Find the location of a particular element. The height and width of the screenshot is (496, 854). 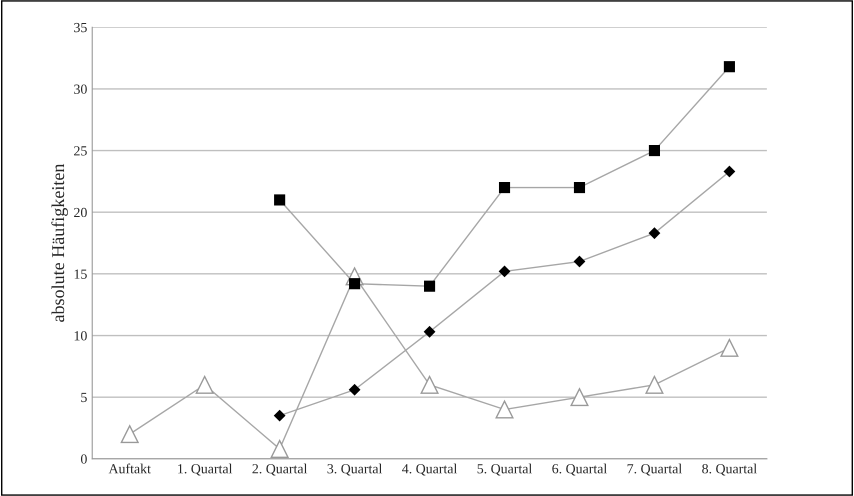

y-tick-label: 10 is located at coordinates (80, 335).